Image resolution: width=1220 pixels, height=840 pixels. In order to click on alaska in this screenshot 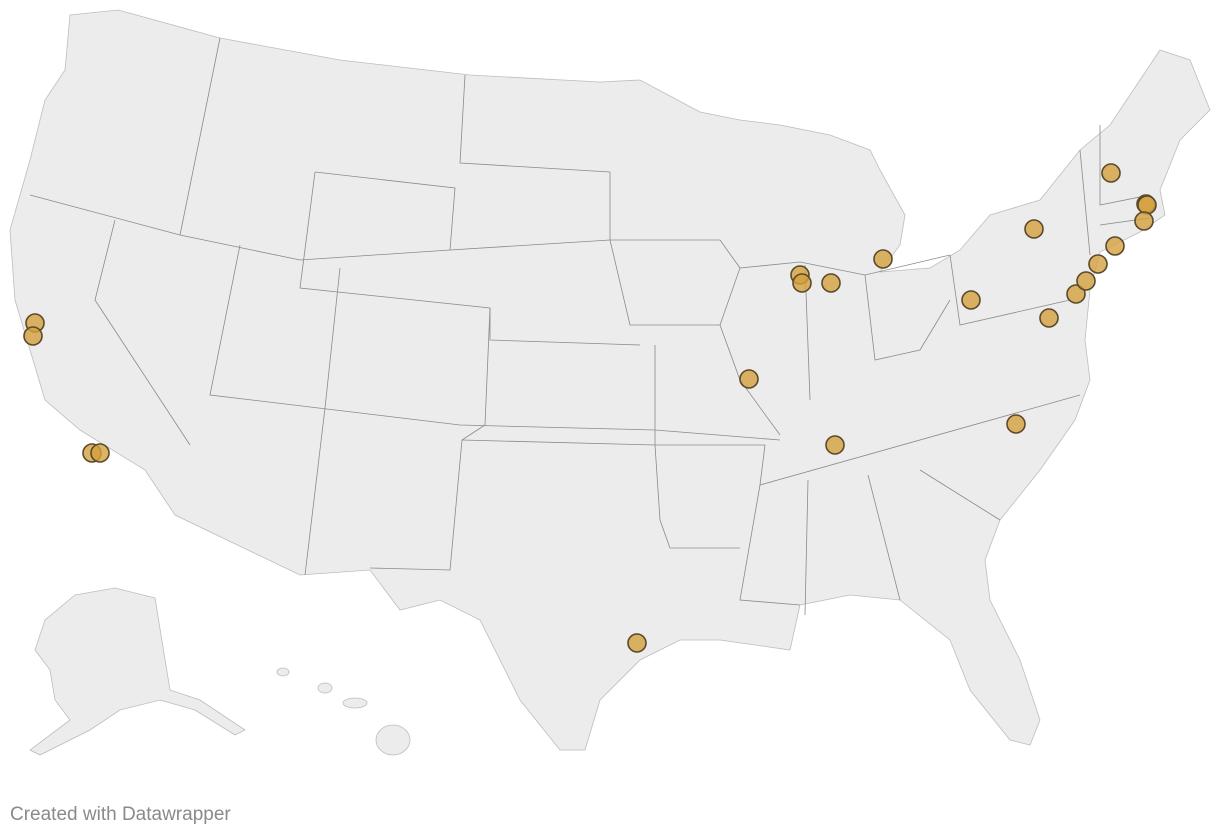, I will do `click(137, 671)`.